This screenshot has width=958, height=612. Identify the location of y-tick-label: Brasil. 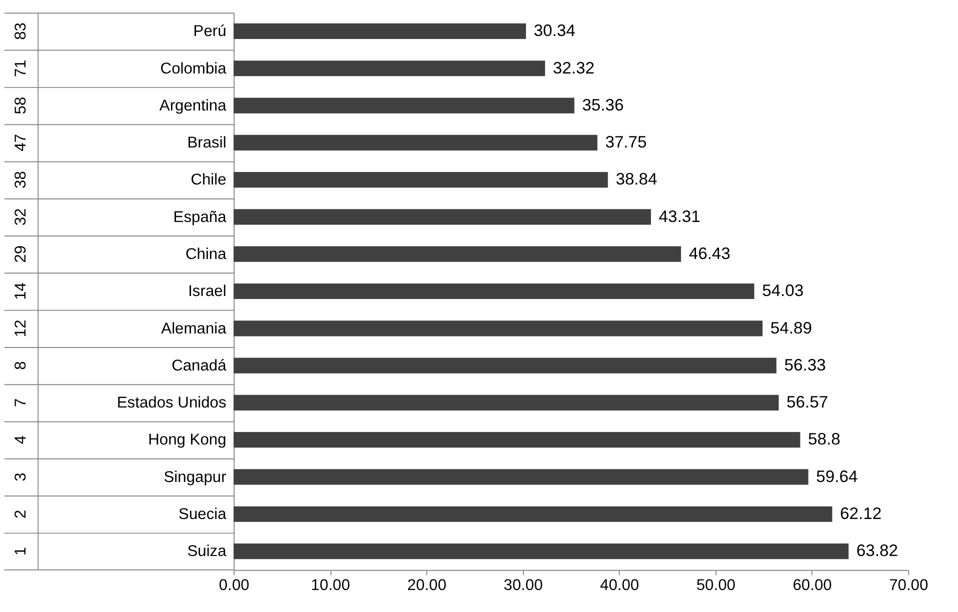
(206, 143).